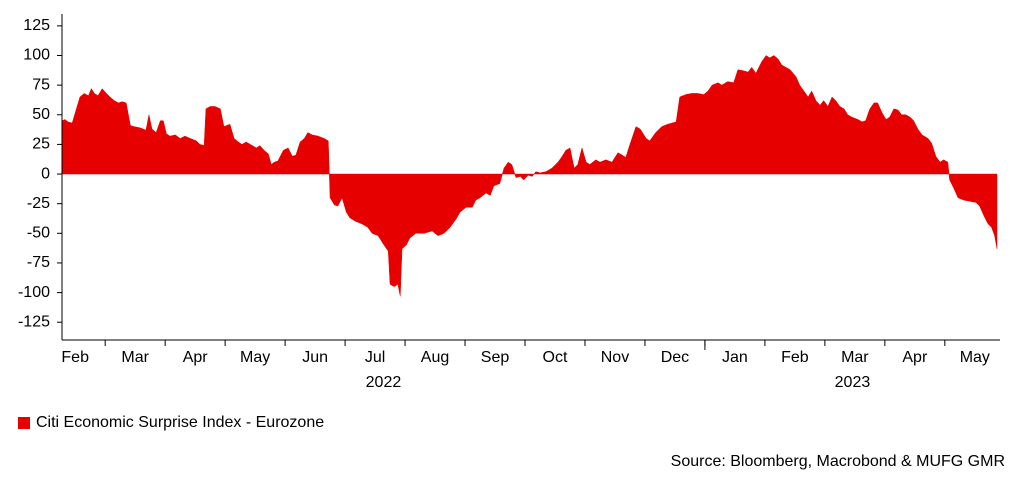 Image resolution: width=1022 pixels, height=492 pixels. What do you see at coordinates (38, 262) in the screenshot?
I see `y-tick-label: -75` at bounding box center [38, 262].